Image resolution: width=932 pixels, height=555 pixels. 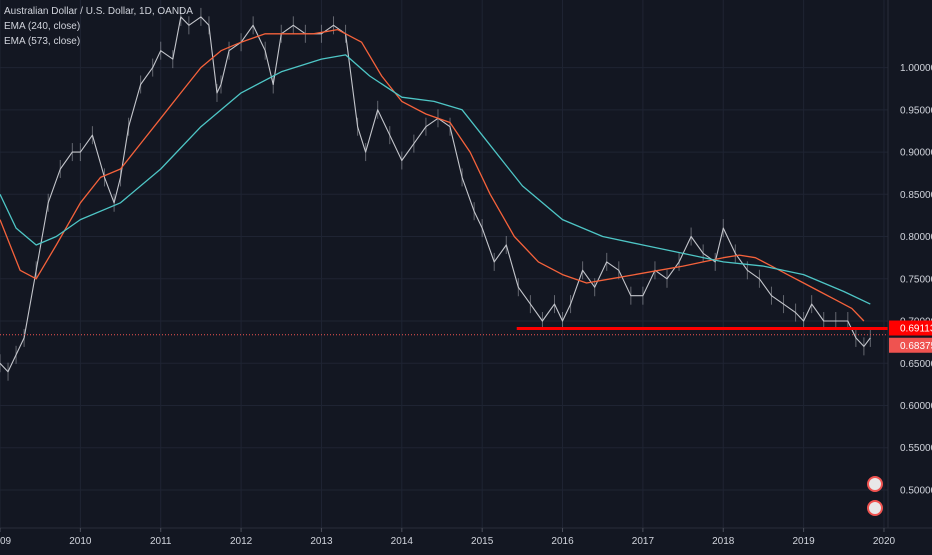 I want to click on price-labels: 0.69113 0.68375, so click(x=910, y=336).